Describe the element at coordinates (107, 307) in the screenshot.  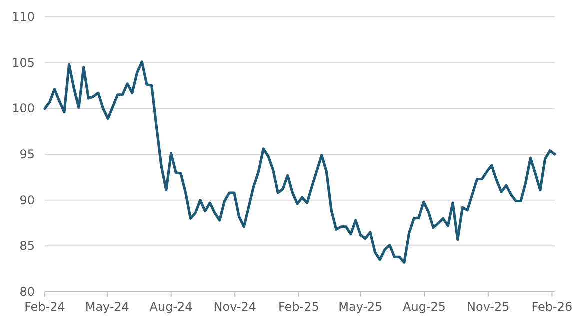
I see `x-tick-label: May-24` at that location.